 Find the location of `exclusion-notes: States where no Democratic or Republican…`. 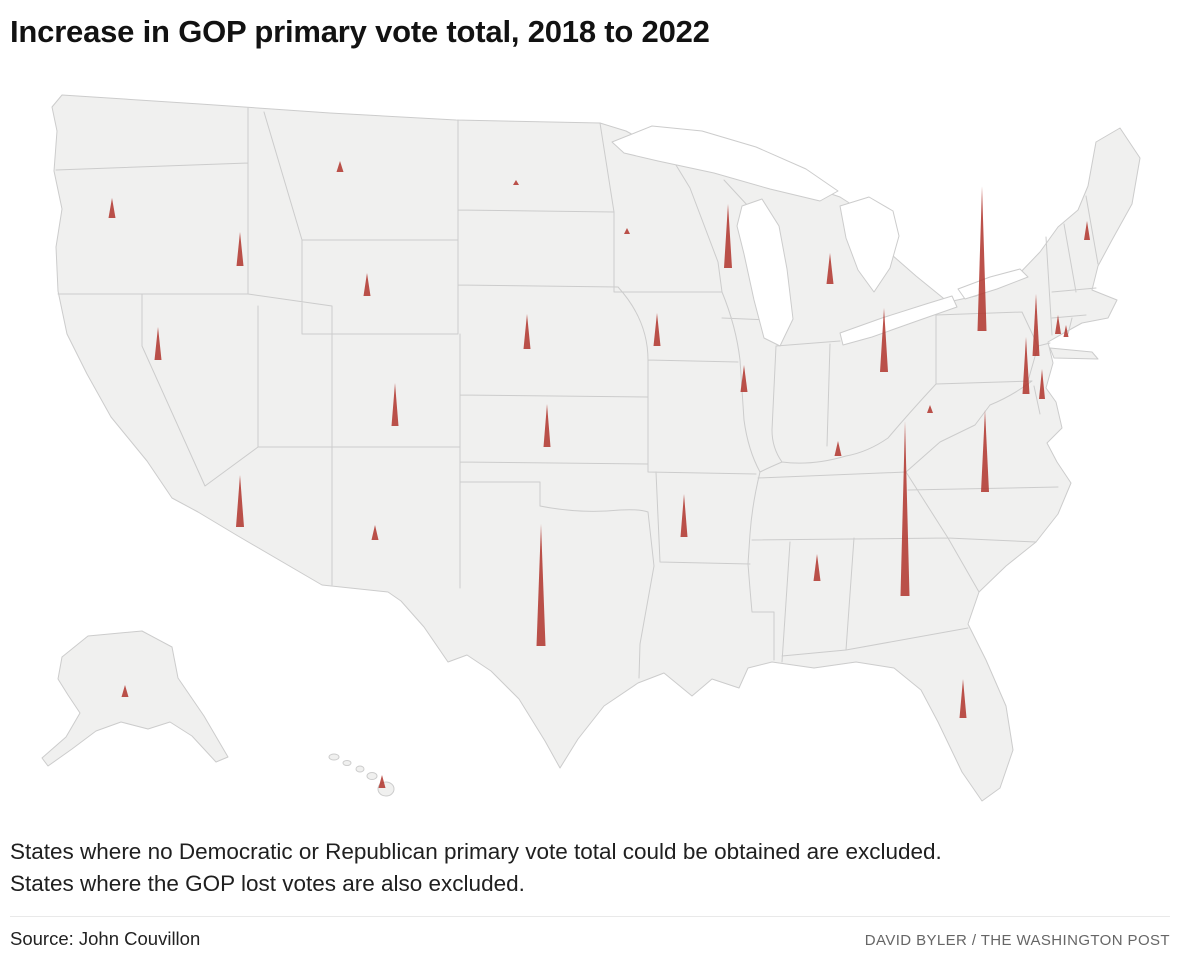

exclusion-notes: States where no Democratic or Republican… is located at coordinates (591, 868).